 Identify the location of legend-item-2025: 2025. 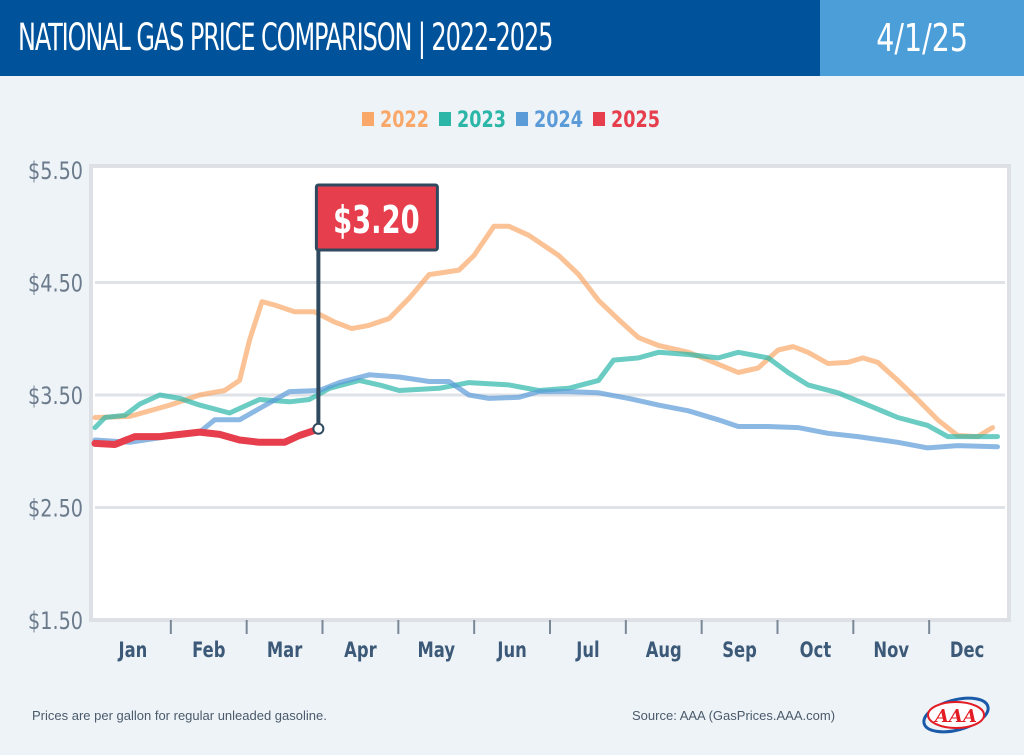
(627, 120).